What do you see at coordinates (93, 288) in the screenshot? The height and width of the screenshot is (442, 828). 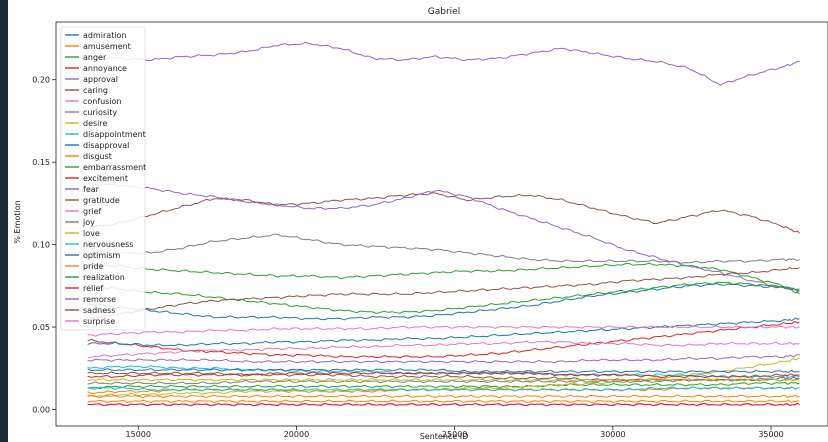 I see `legend-label: relief` at bounding box center [93, 288].